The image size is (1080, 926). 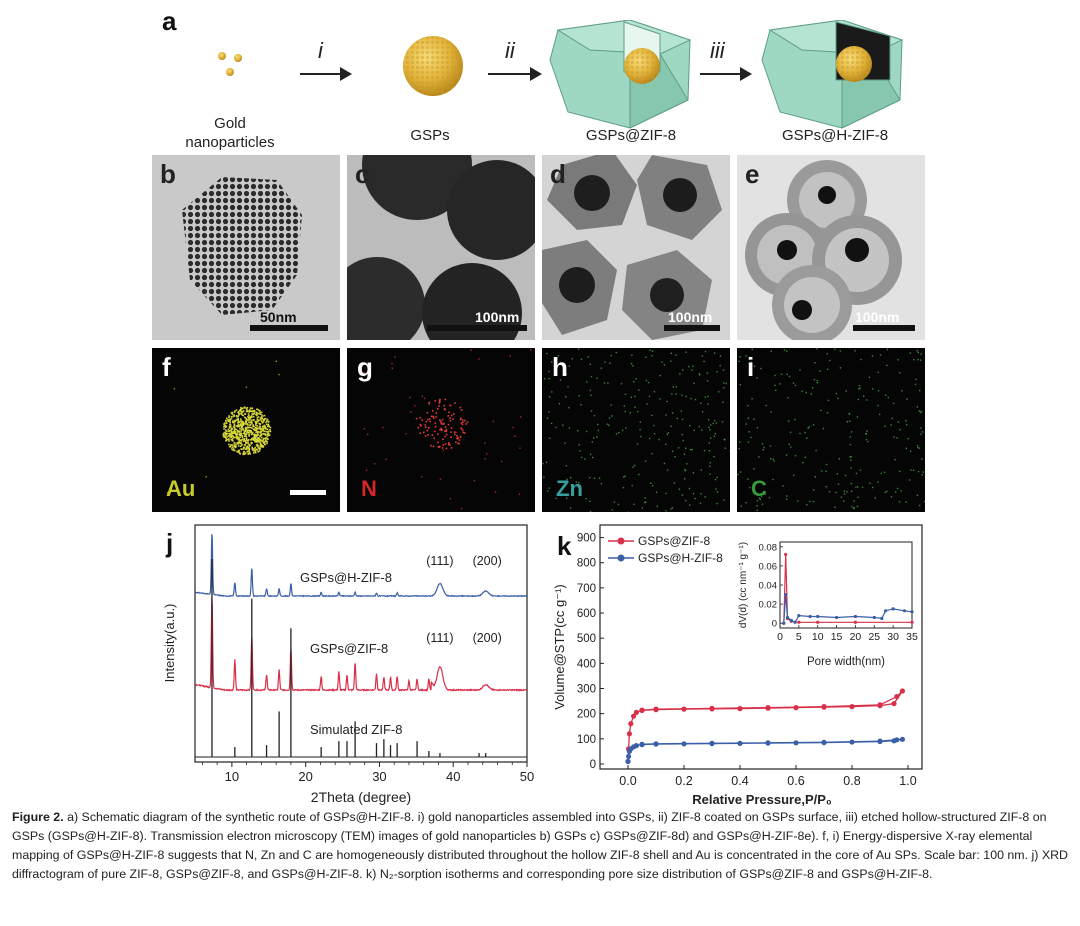 I want to click on panel-label-g: g, so click(x=365, y=367).